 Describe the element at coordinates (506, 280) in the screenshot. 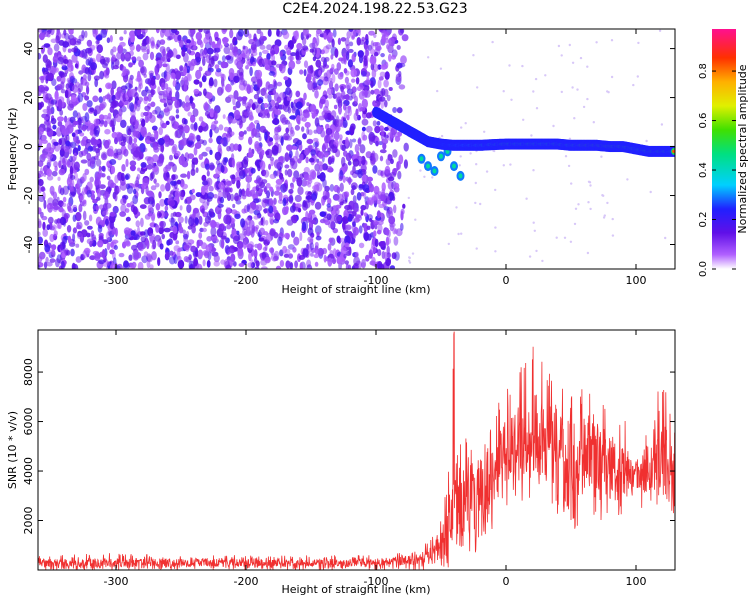

I see `x-tick-label: 0` at that location.